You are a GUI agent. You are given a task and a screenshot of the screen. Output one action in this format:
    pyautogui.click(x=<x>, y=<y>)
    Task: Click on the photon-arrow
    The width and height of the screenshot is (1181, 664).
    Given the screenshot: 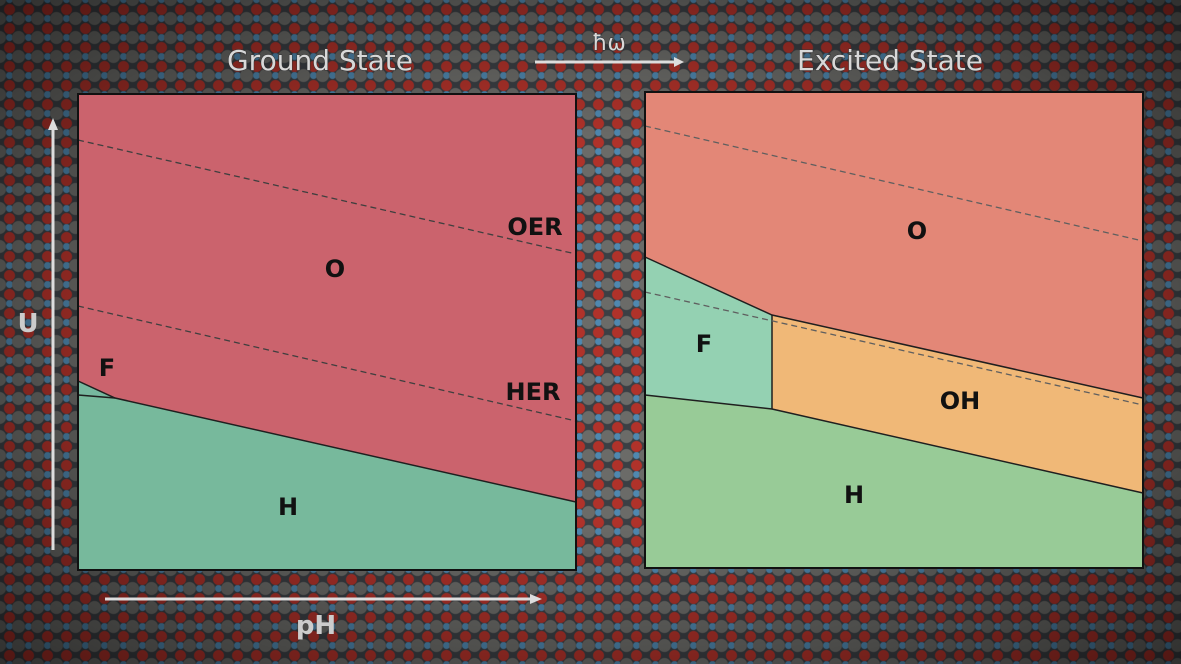 What is the action you would take?
    pyautogui.click(x=609, y=62)
    